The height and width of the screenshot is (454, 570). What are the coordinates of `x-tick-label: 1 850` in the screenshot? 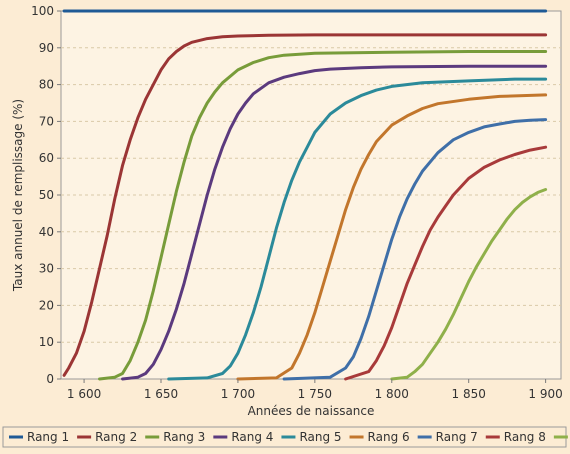 It's located at (469, 394).